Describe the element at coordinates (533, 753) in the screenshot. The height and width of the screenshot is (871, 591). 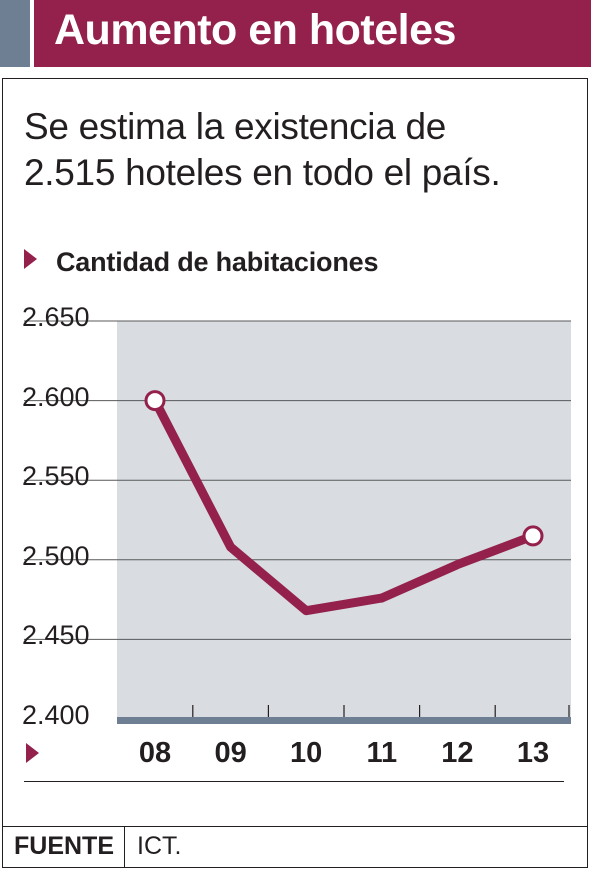
I see `x-tick-label: 13` at that location.